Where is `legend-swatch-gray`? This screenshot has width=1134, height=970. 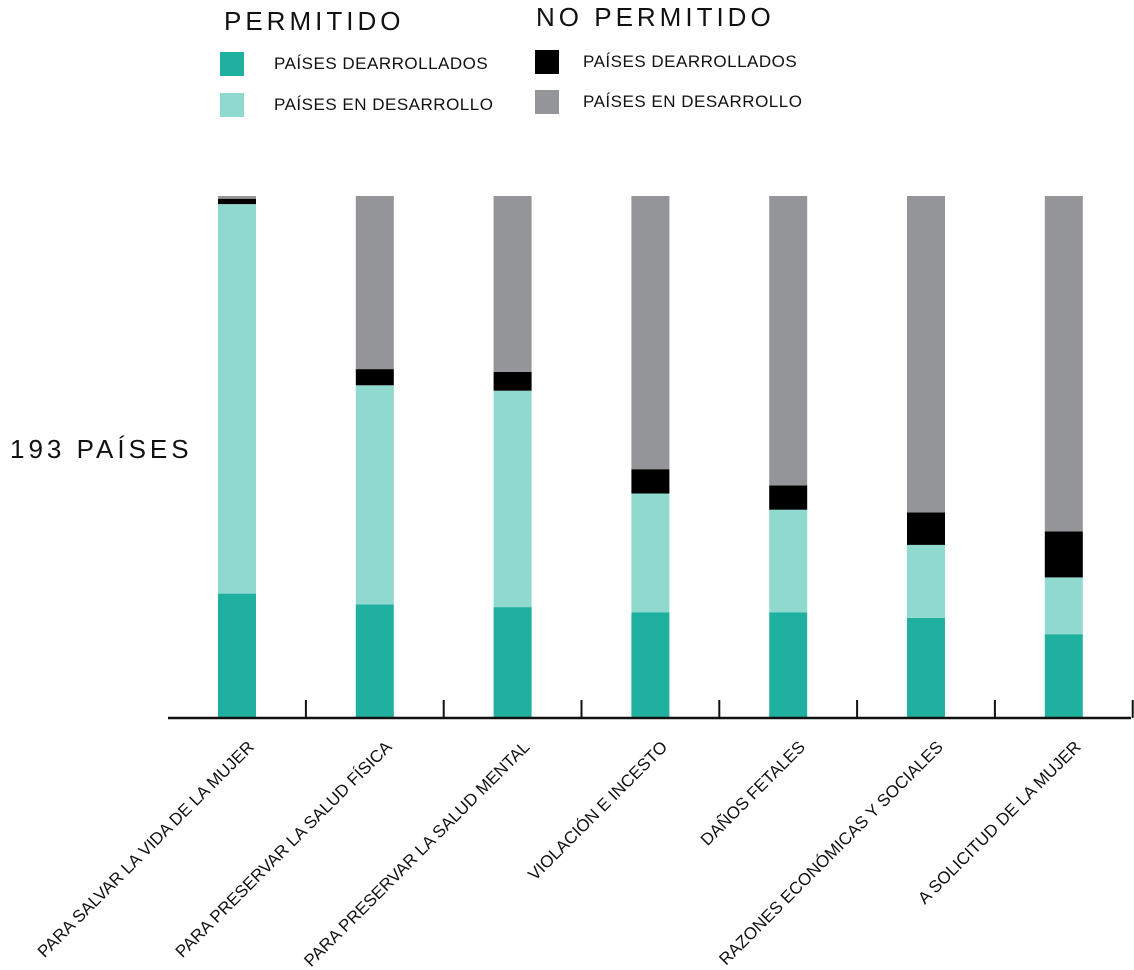 legend-swatch-gray is located at coordinates (547, 102).